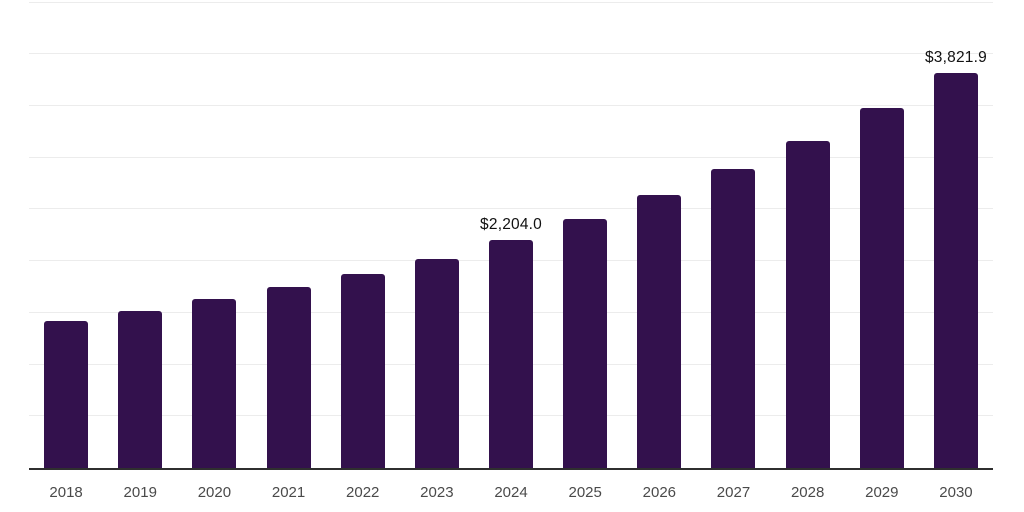 Image resolution: width=1024 pixels, height=512 pixels. Describe the element at coordinates (511, 225) in the screenshot. I see `bar-value-label-2024: $2,204.0` at that location.